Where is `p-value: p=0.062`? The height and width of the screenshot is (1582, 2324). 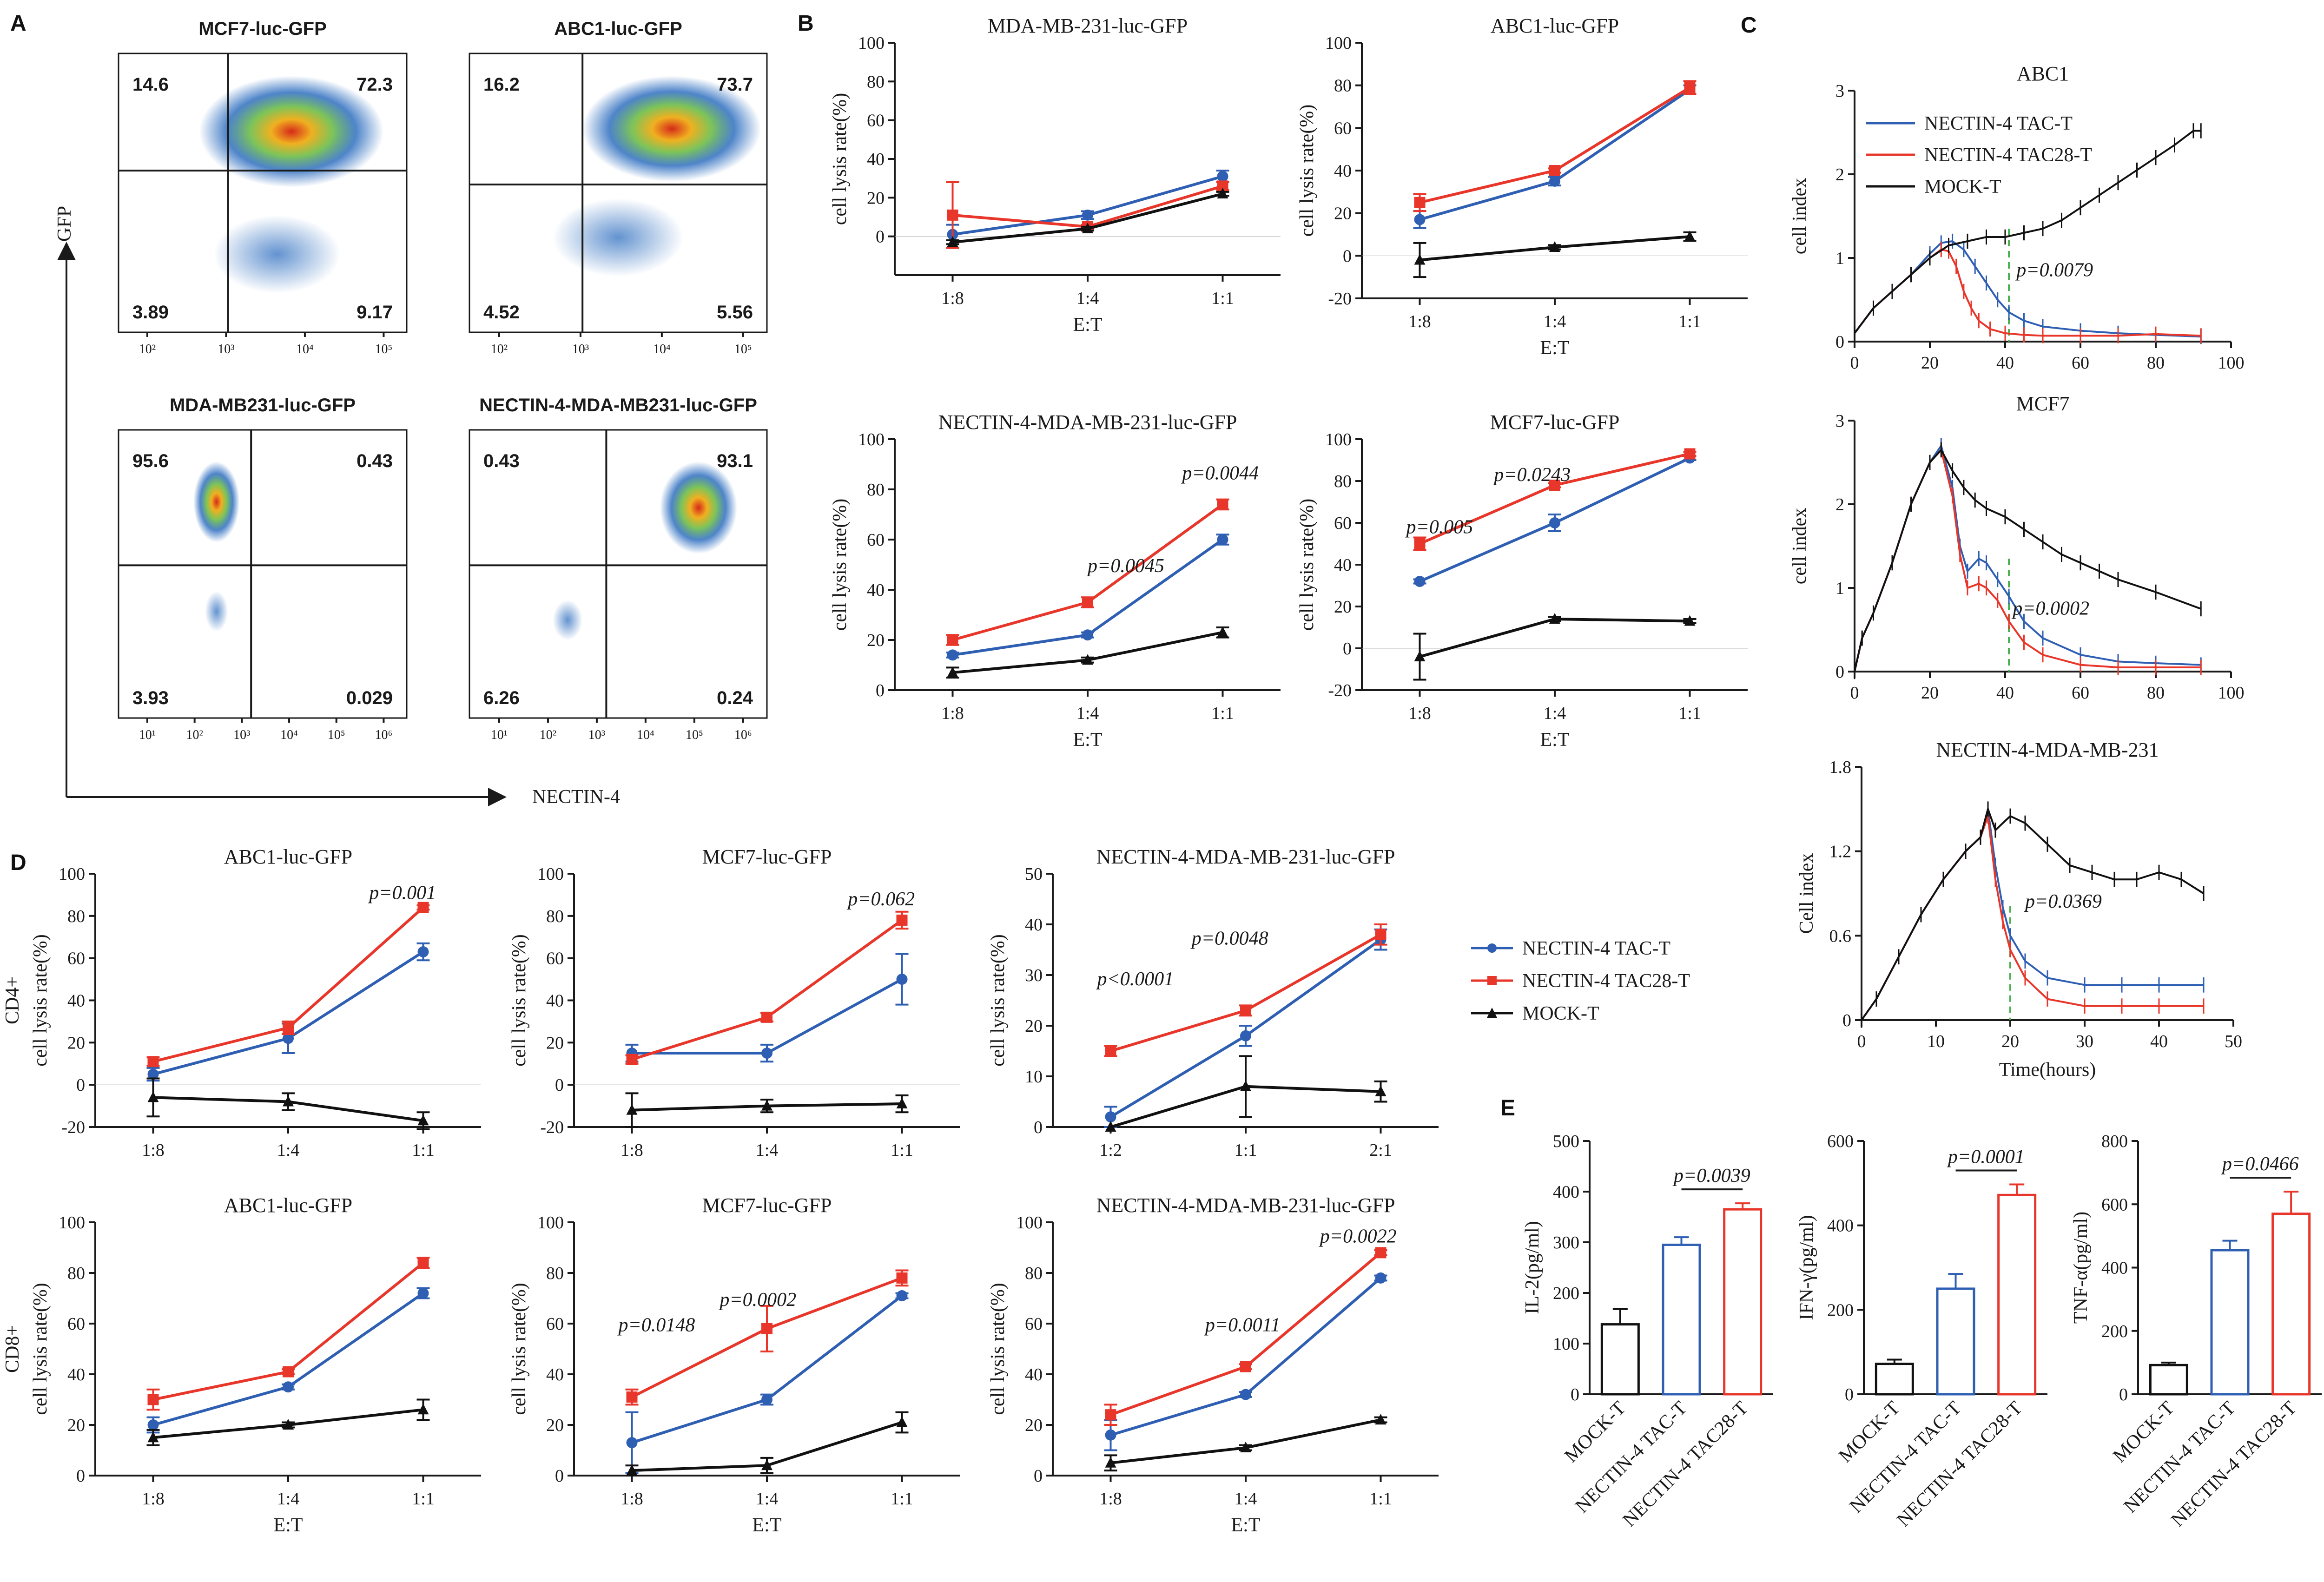
p-value: p=0.062 is located at coordinates (880, 899).